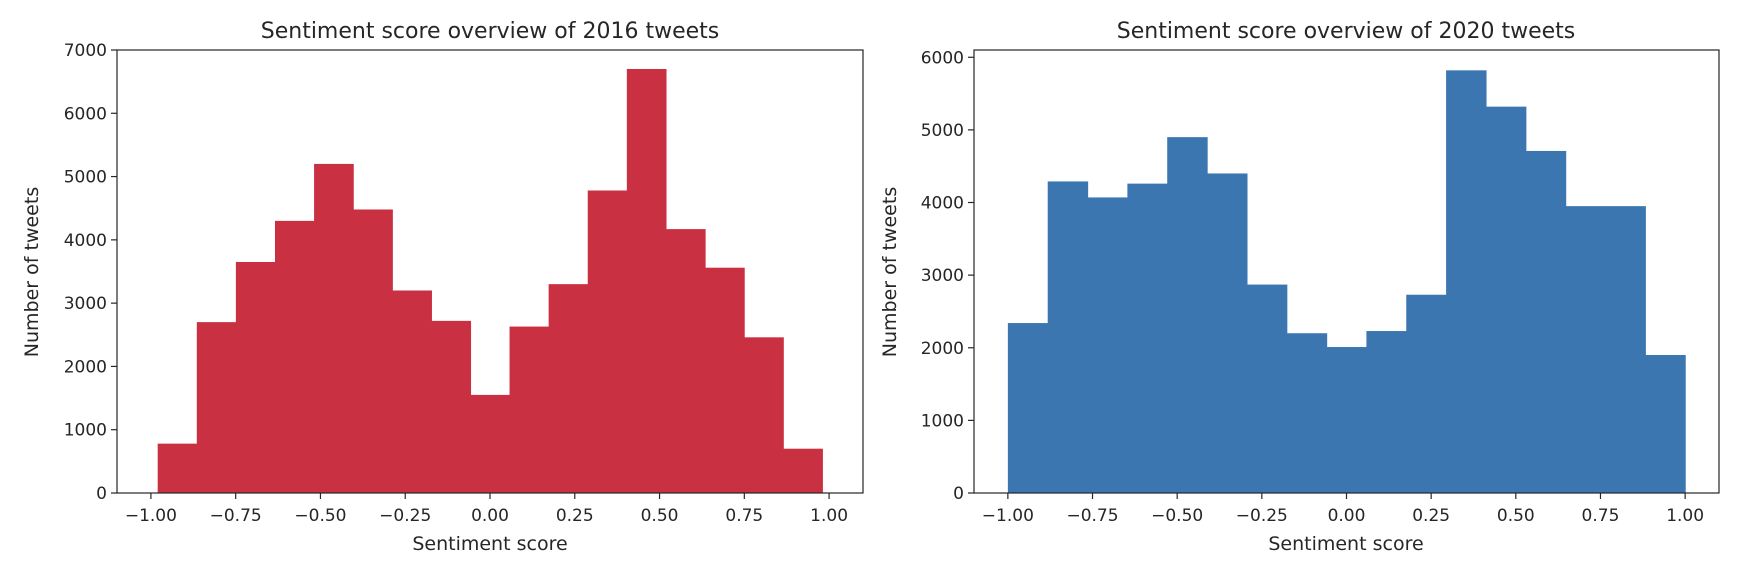  Describe the element at coordinates (90, 272) in the screenshot. I see `y-axis-ticks: 0 1000 2000 3000 4000 5000 6000 7000` at that location.